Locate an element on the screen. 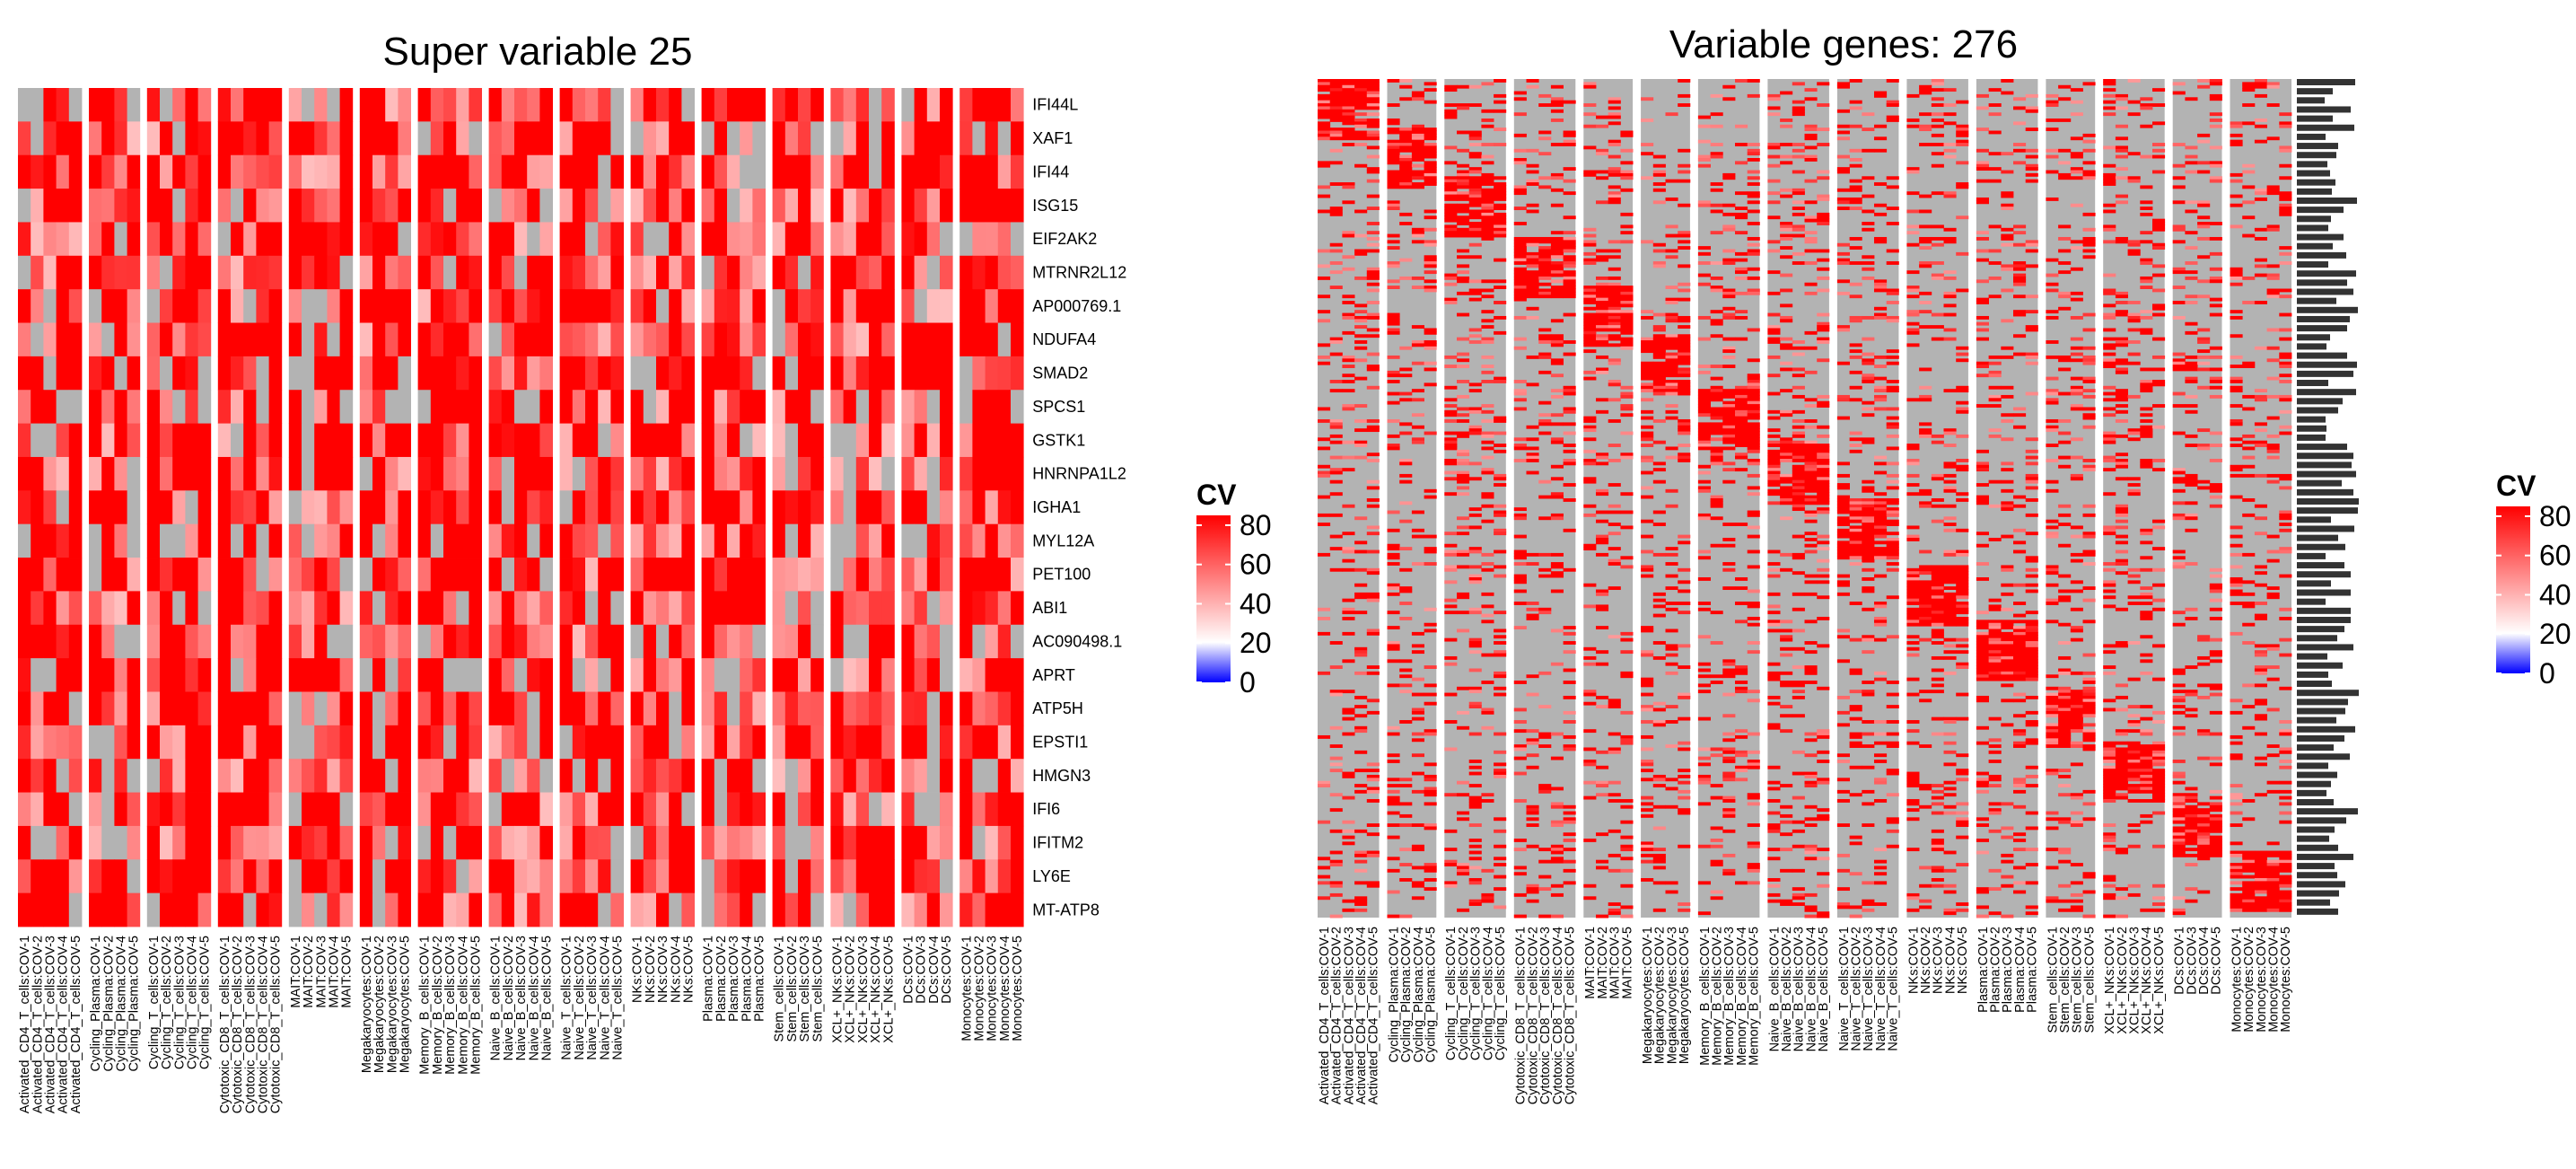 The image size is (2576, 1169). column-label: XCL+_NKs:COV-5 is located at coordinates (888, 989).